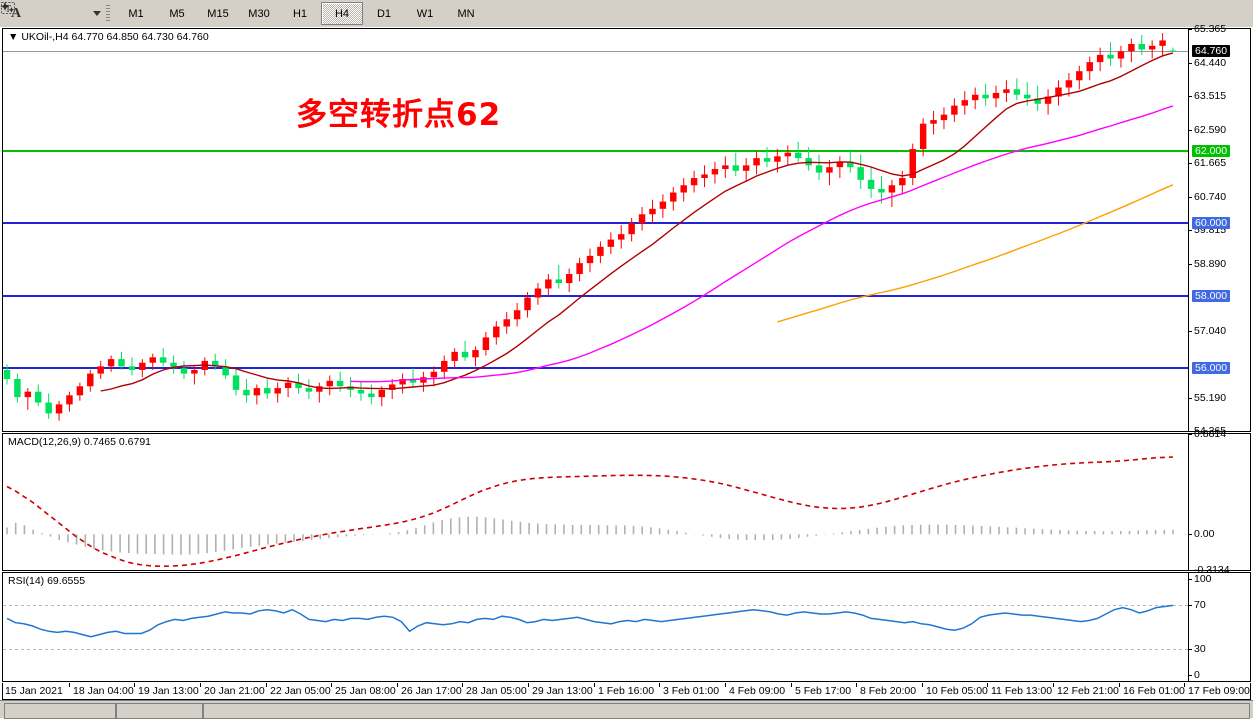 Image resolution: width=1253 pixels, height=719 pixels. Describe the element at coordinates (13, 37) in the screenshot. I see `collapse-arrow-icon: ▼` at that location.